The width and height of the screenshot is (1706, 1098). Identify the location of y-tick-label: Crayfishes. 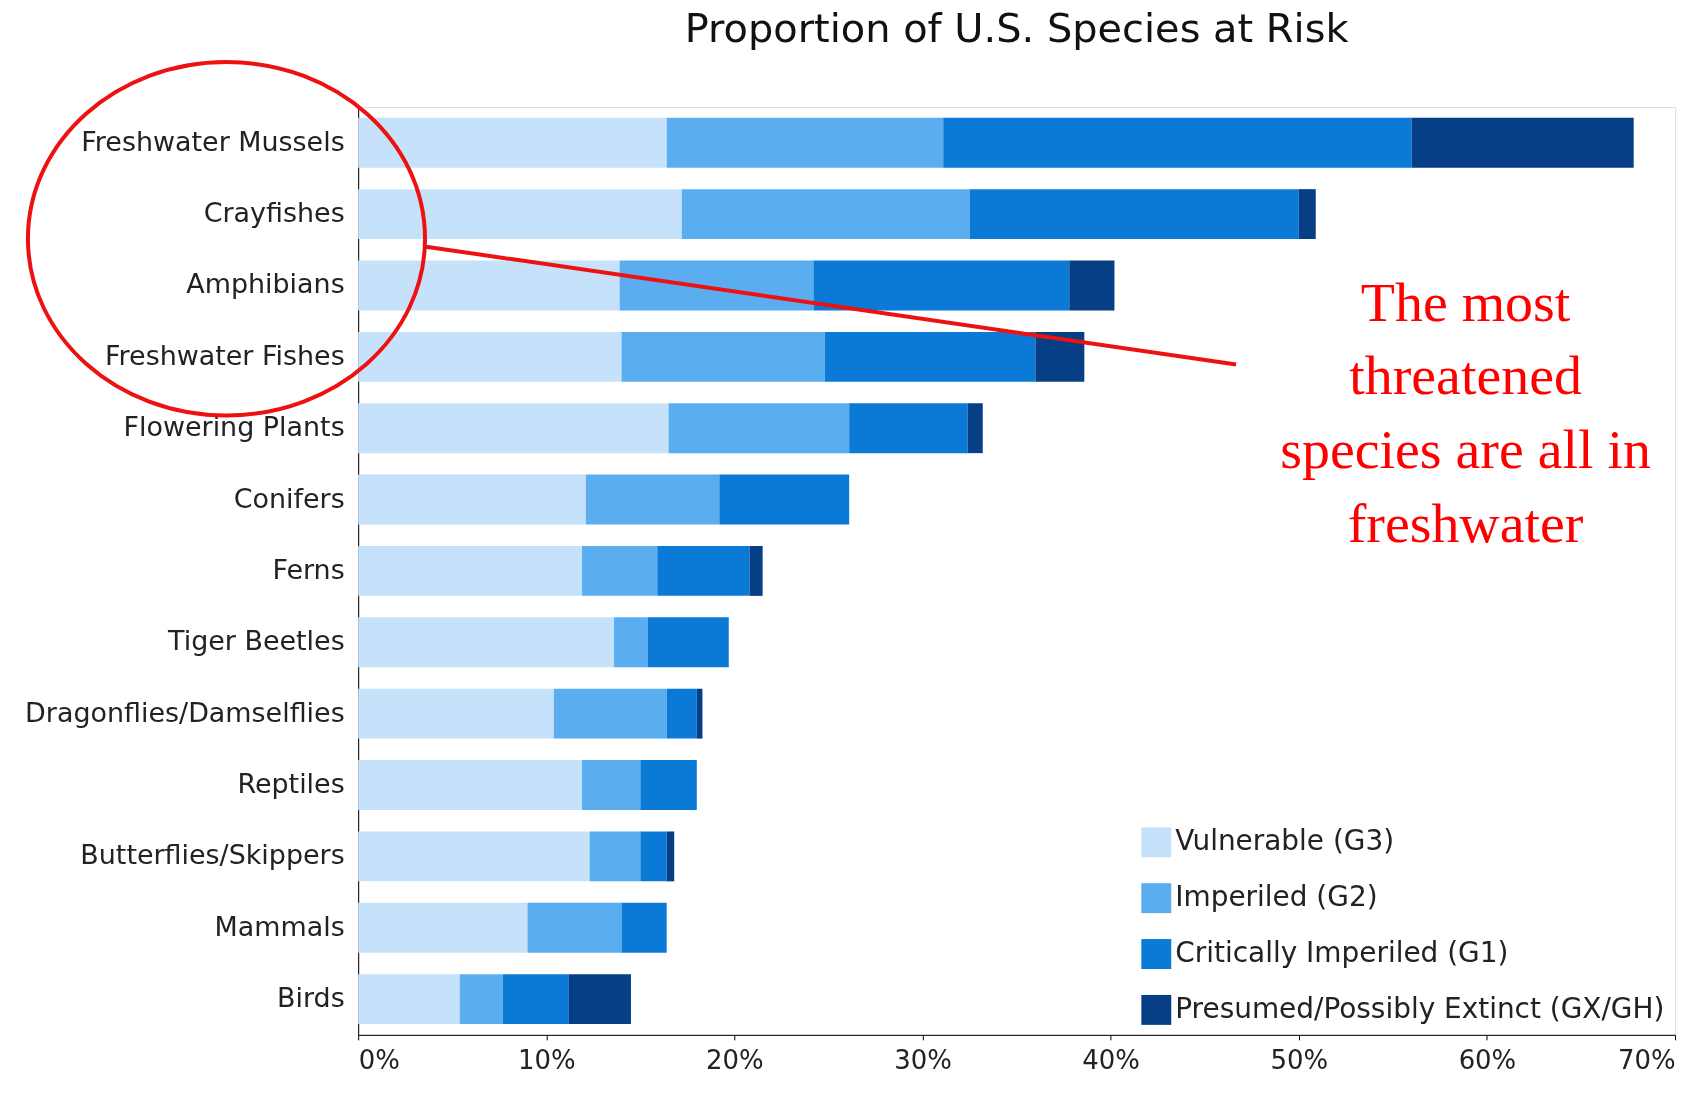
(274, 213).